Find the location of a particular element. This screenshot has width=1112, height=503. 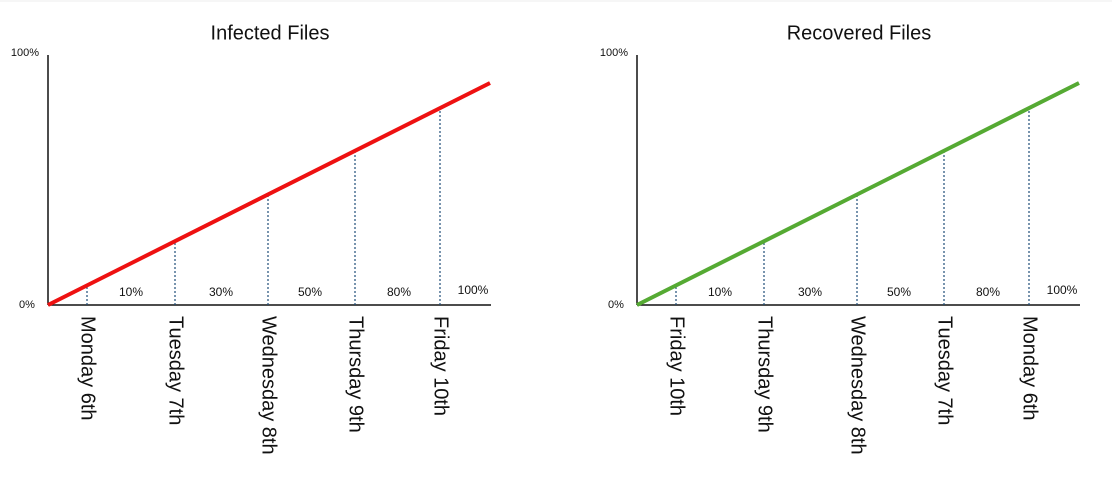

chart-title: Recovered Files is located at coordinates (859, 33).